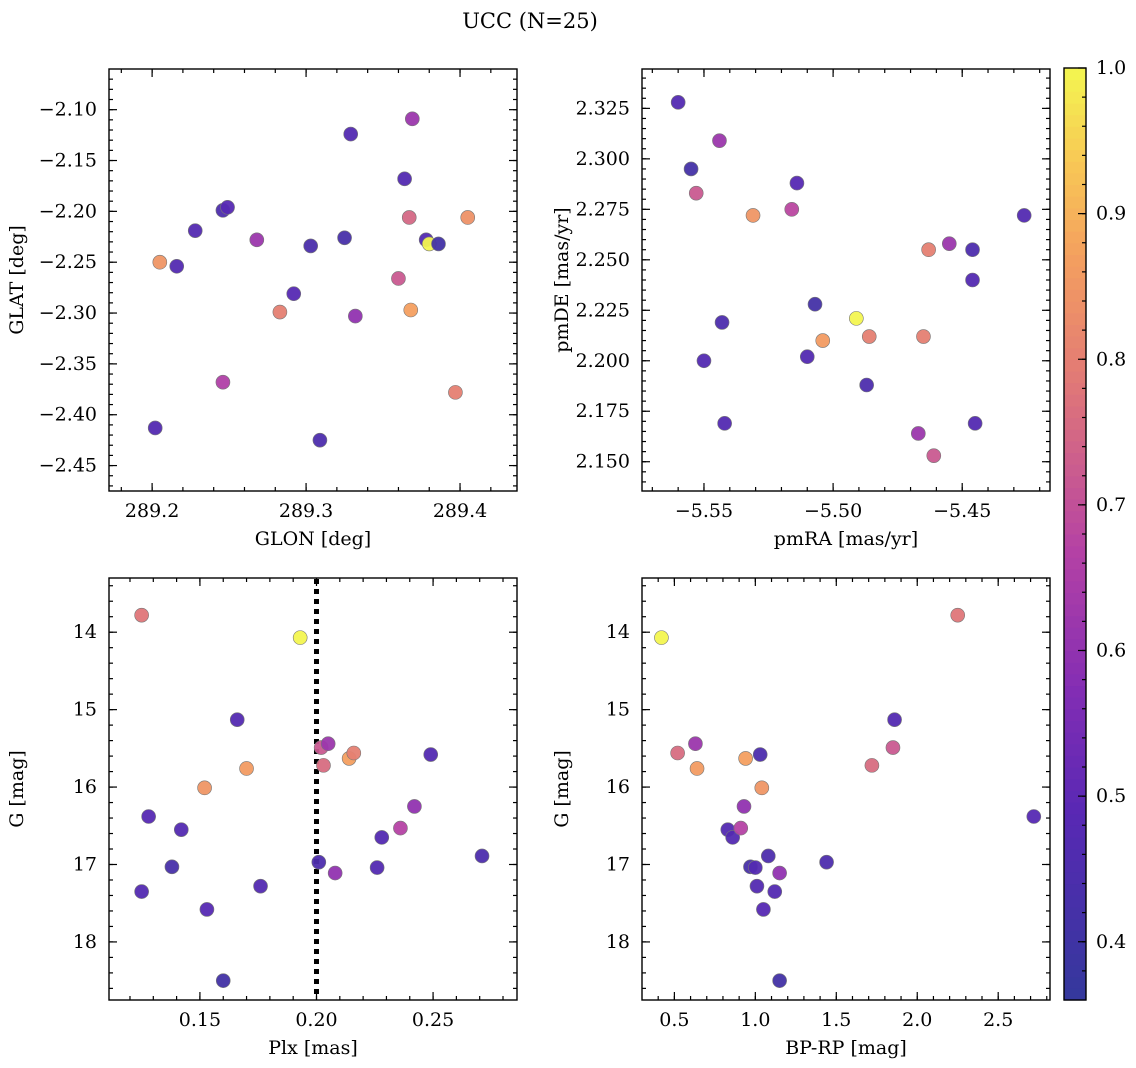 The image size is (1136, 1068). What do you see at coordinates (846, 1048) in the screenshot?
I see `x-axis-label: BP-RP [mag]` at bounding box center [846, 1048].